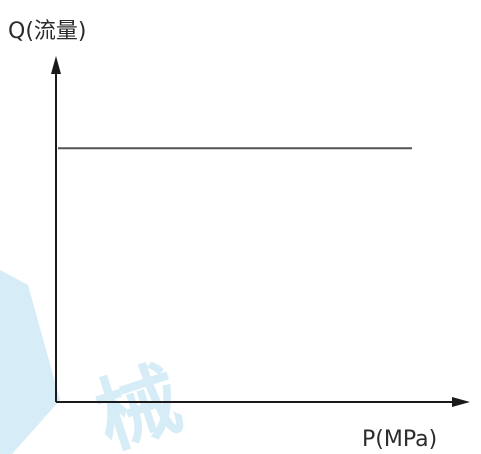 The image size is (481, 454). I want to click on watermark-shape, so click(30, 362).